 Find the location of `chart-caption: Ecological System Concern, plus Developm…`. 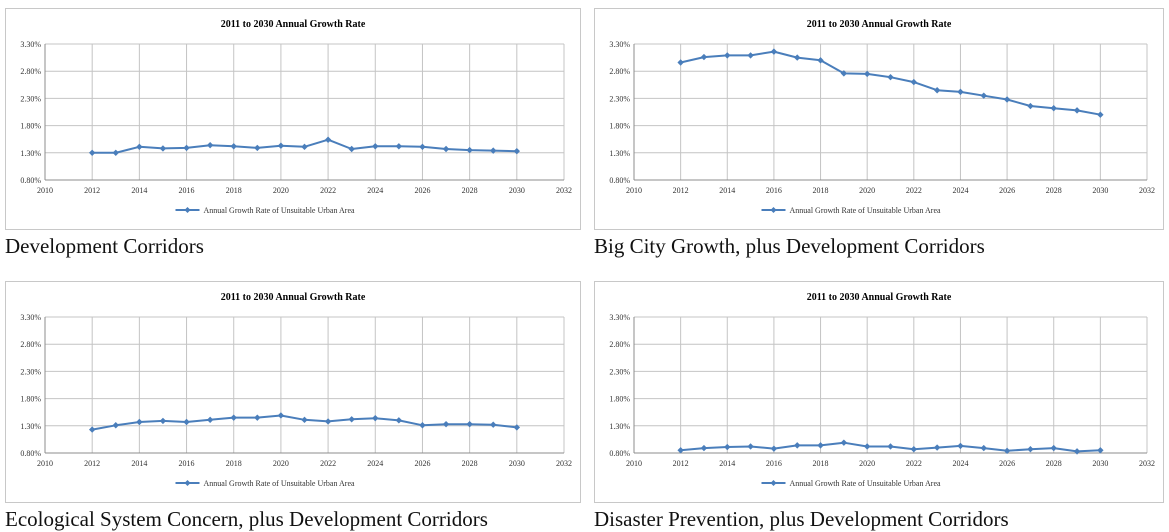

chart-caption: Ecological System Concern, plus Developm… is located at coordinates (246, 519).